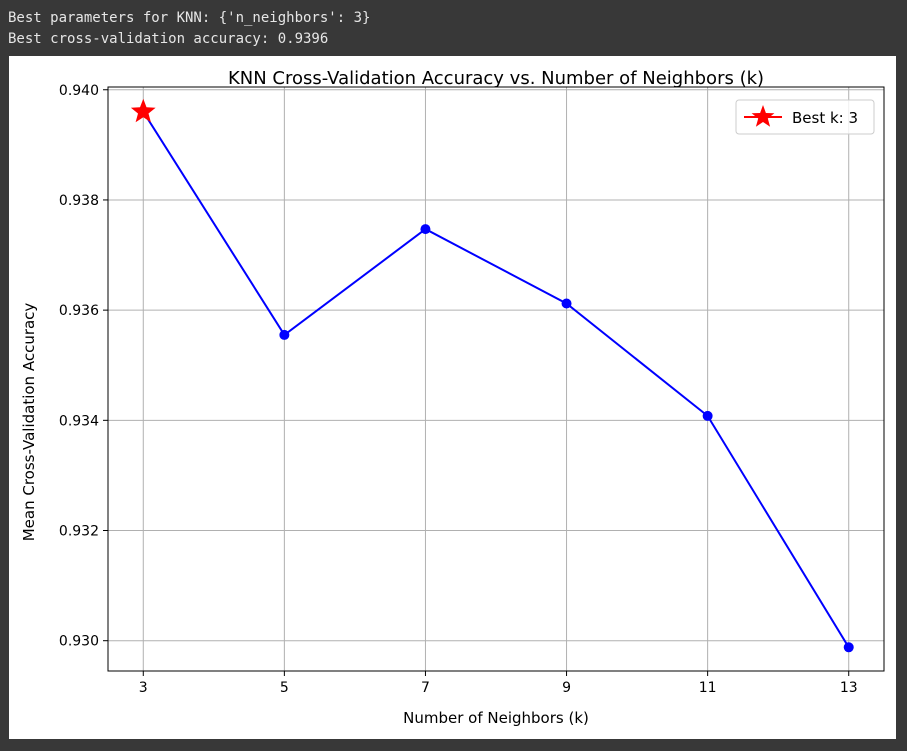  What do you see at coordinates (566, 688) in the screenshot?
I see `x-tick-label: 9` at bounding box center [566, 688].